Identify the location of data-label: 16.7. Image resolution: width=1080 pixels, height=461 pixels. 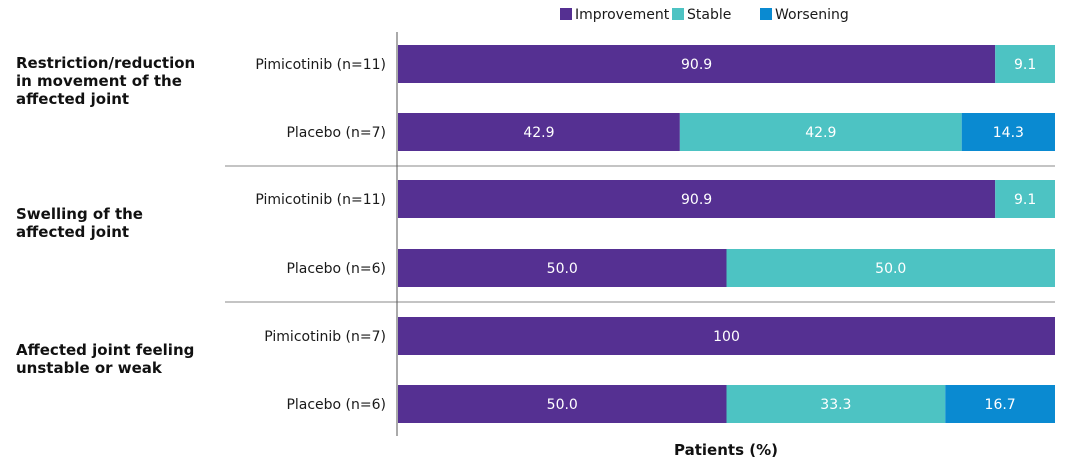
(1000, 405).